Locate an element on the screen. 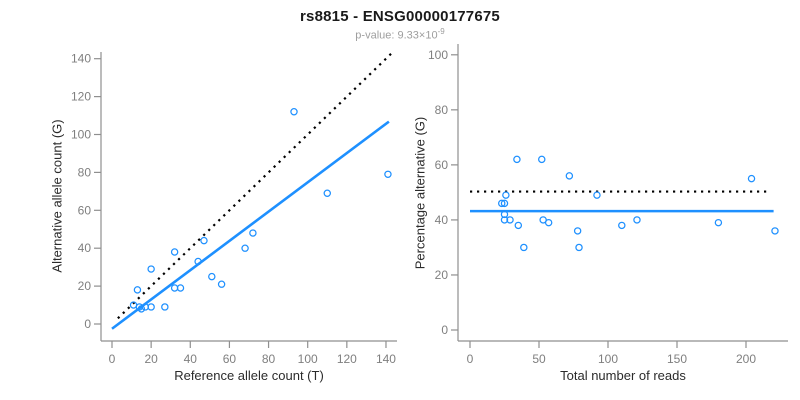  x-tick-label: 80 is located at coordinates (269, 359).